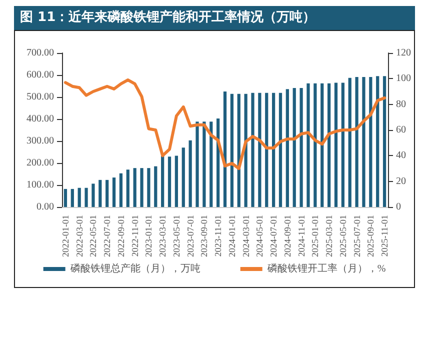 This screenshot has width=429, height=343. What do you see at coordinates (231, 236) in the screenshot?
I see `x-tick-label: 2024-01-01` at bounding box center [231, 236].